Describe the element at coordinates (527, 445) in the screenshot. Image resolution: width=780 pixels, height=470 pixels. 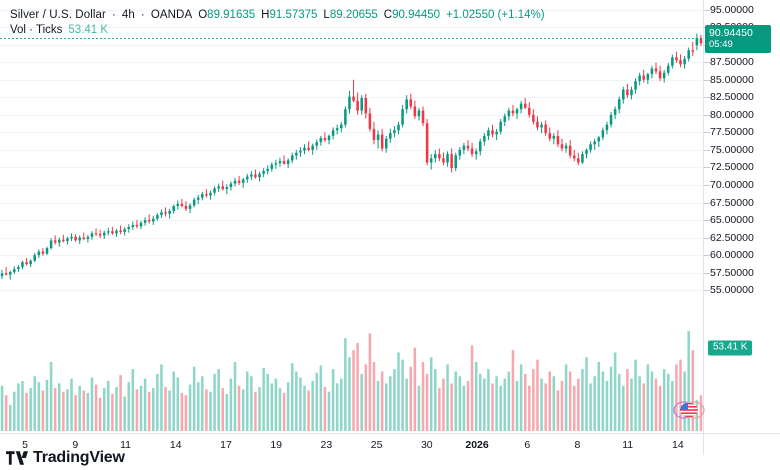
I see `time-tick-label: 6` at that location.